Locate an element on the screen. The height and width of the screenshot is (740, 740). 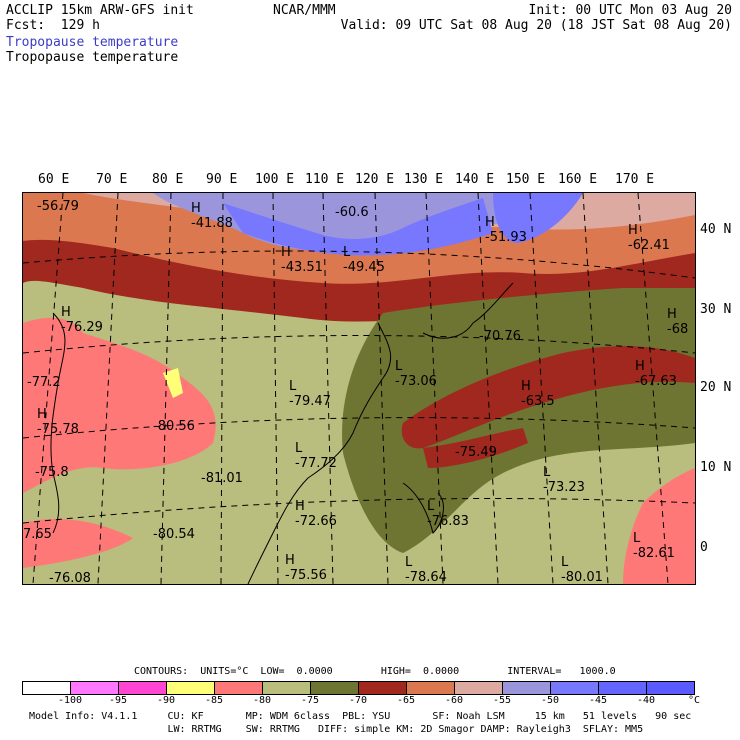
lon-label: 130 E is located at coordinates (424, 179).